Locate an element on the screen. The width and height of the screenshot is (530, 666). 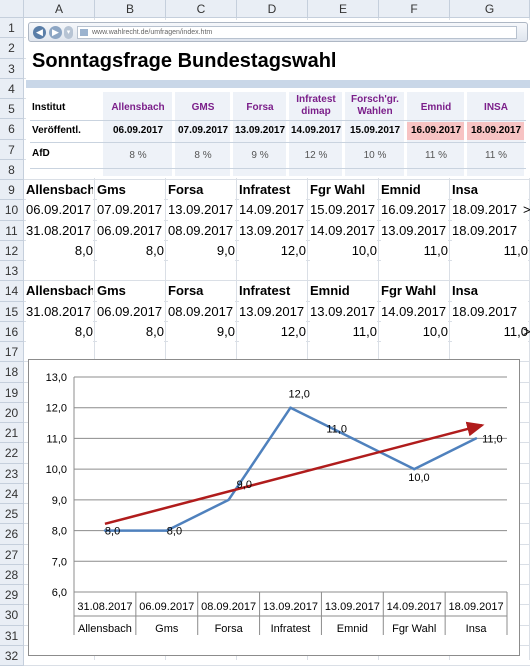
row-header-21: 21 is located at coordinates (12, 433).